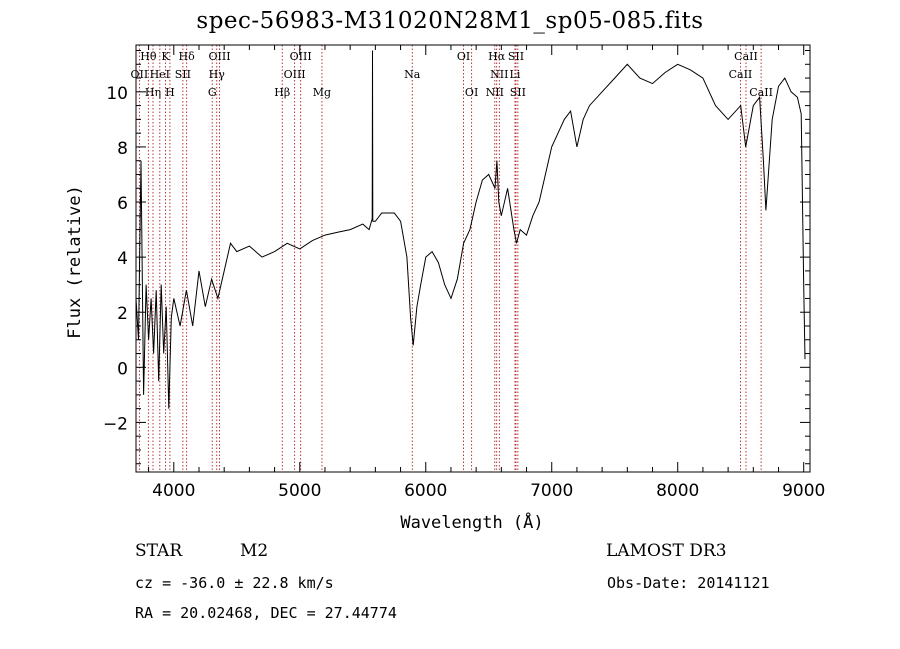 The width and height of the screenshot is (900, 649). I want to click on line-id-label: Hθ, so click(148, 56).